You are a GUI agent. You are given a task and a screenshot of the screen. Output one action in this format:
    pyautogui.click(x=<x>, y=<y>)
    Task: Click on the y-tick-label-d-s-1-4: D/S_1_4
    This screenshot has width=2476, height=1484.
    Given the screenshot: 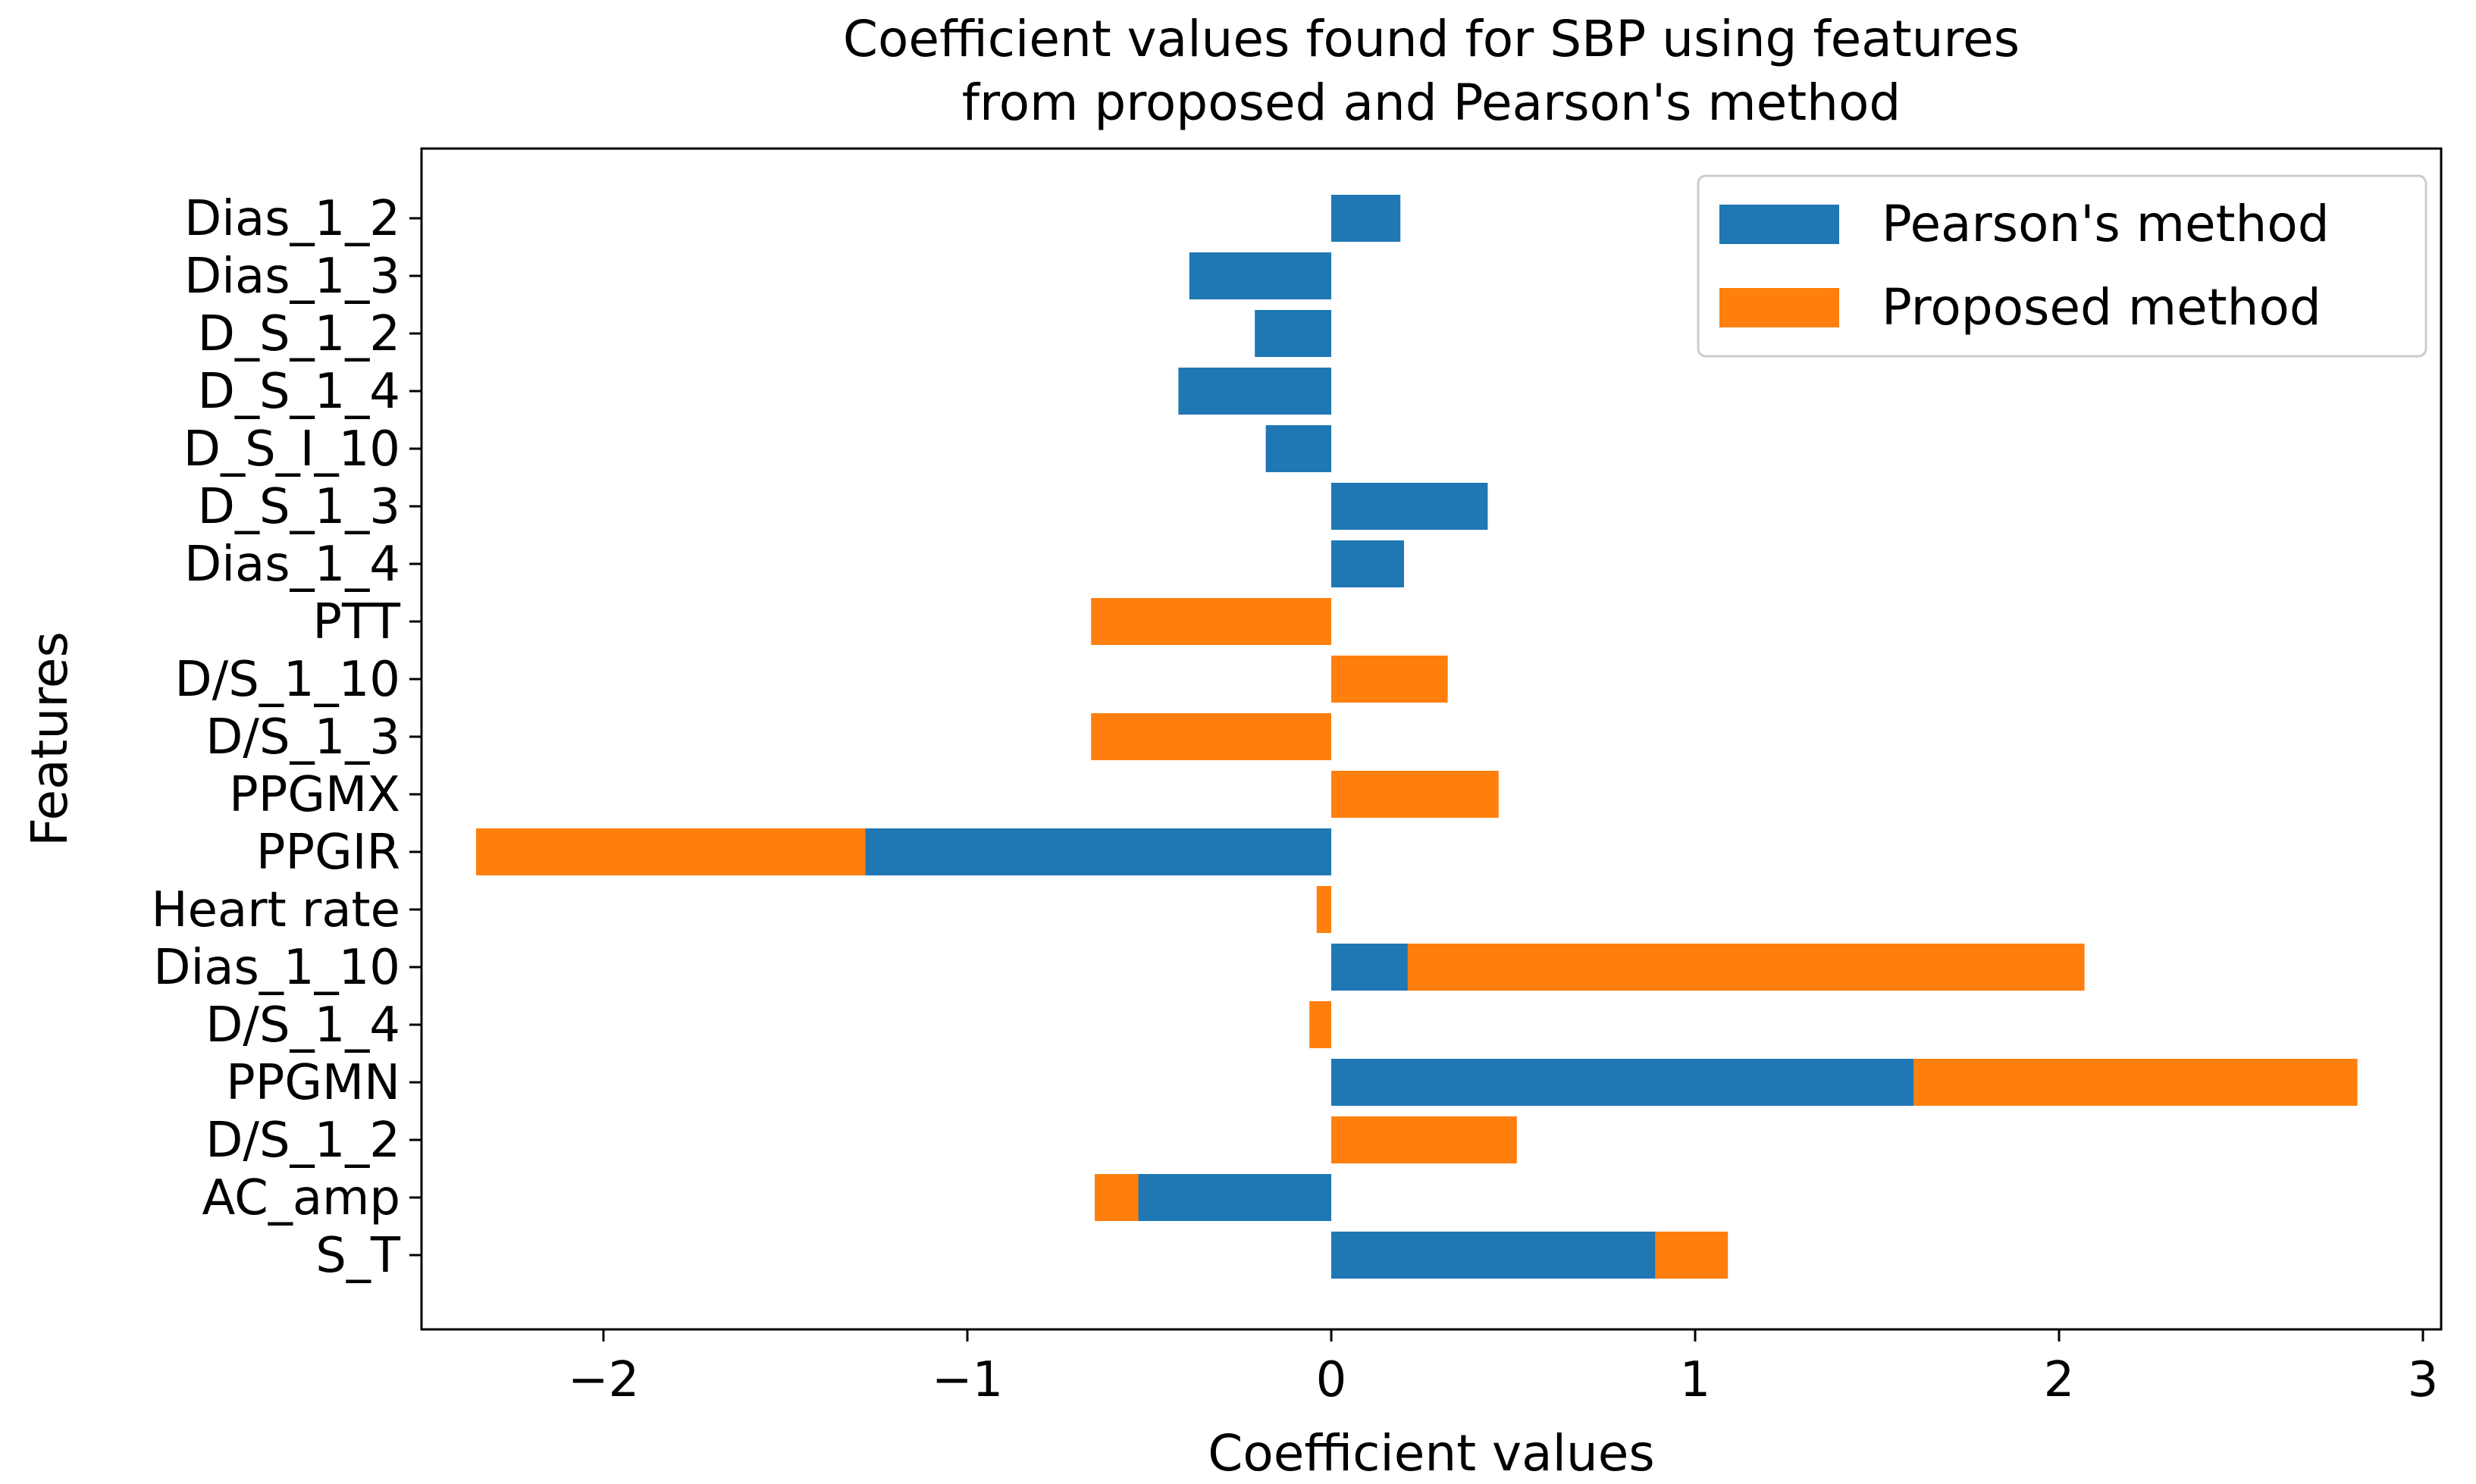 What is the action you would take?
    pyautogui.click(x=302, y=1025)
    